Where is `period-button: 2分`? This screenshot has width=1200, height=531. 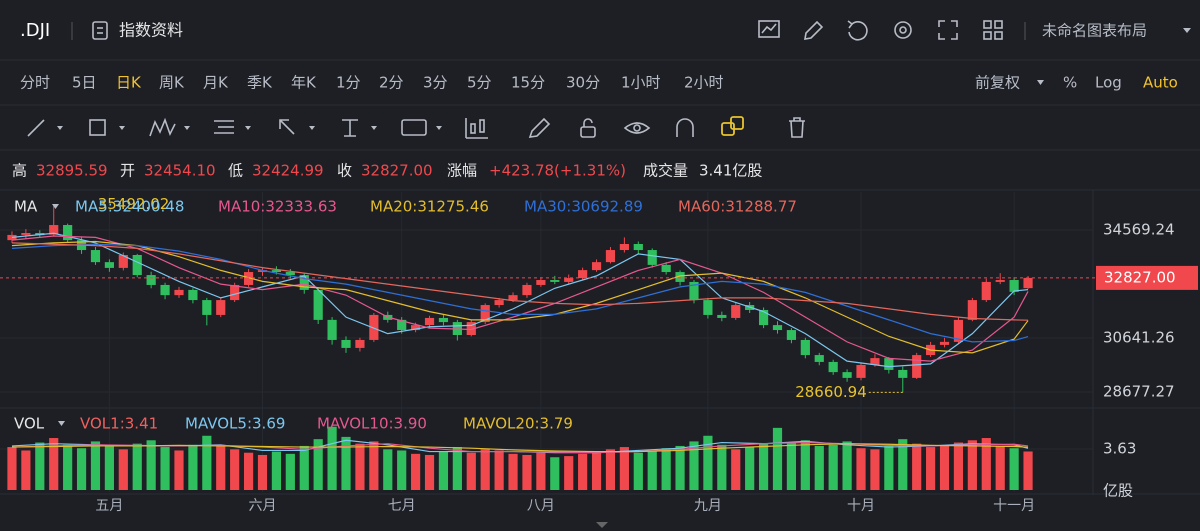
period-button: 2分 is located at coordinates (391, 83).